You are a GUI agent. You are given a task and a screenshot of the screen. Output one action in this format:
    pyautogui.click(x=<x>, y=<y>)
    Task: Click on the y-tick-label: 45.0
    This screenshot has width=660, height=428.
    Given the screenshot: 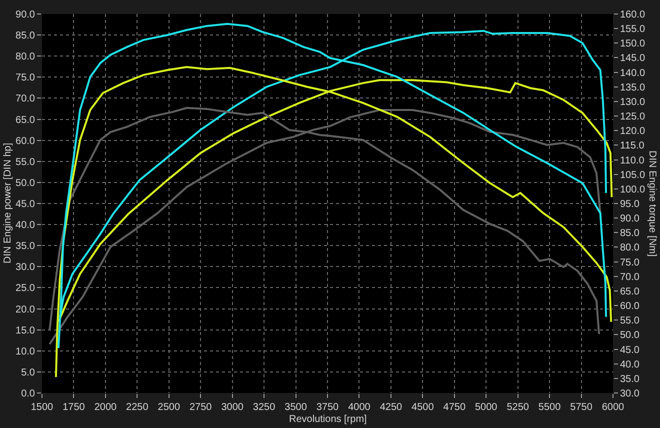 What is the action you would take?
    pyautogui.click(x=26, y=204)
    